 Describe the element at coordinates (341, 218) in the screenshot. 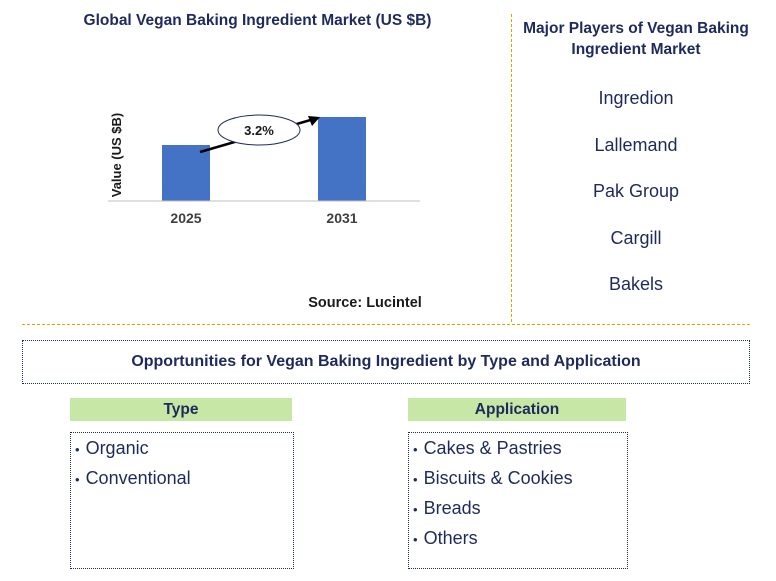

I see `x-tick-label: 2031` at that location.